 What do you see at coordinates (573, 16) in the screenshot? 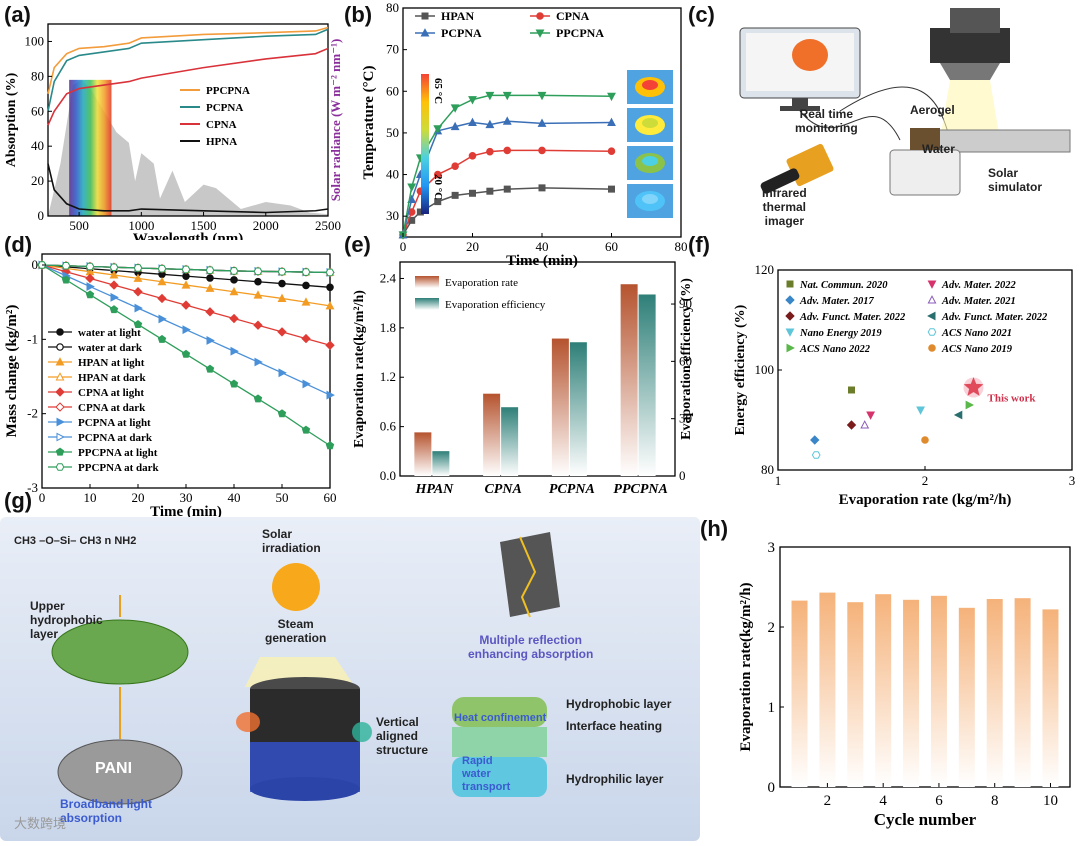
I see `legend-label: CPNA` at bounding box center [573, 16].